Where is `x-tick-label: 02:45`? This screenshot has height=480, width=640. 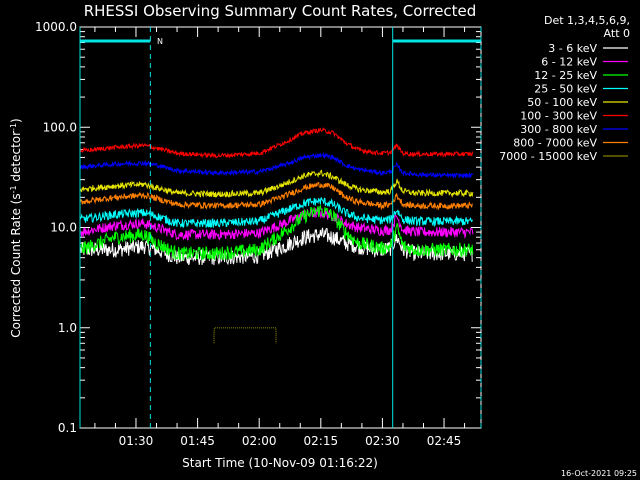
x-tick-label: 02:45 is located at coordinates (444, 441).